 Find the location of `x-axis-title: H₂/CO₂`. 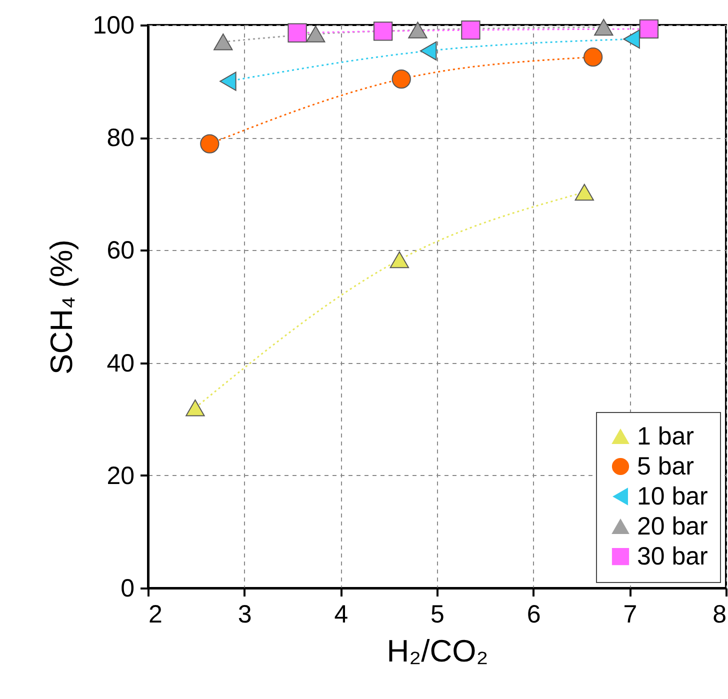

x-axis-title: H₂/CO₂ is located at coordinates (437, 651).